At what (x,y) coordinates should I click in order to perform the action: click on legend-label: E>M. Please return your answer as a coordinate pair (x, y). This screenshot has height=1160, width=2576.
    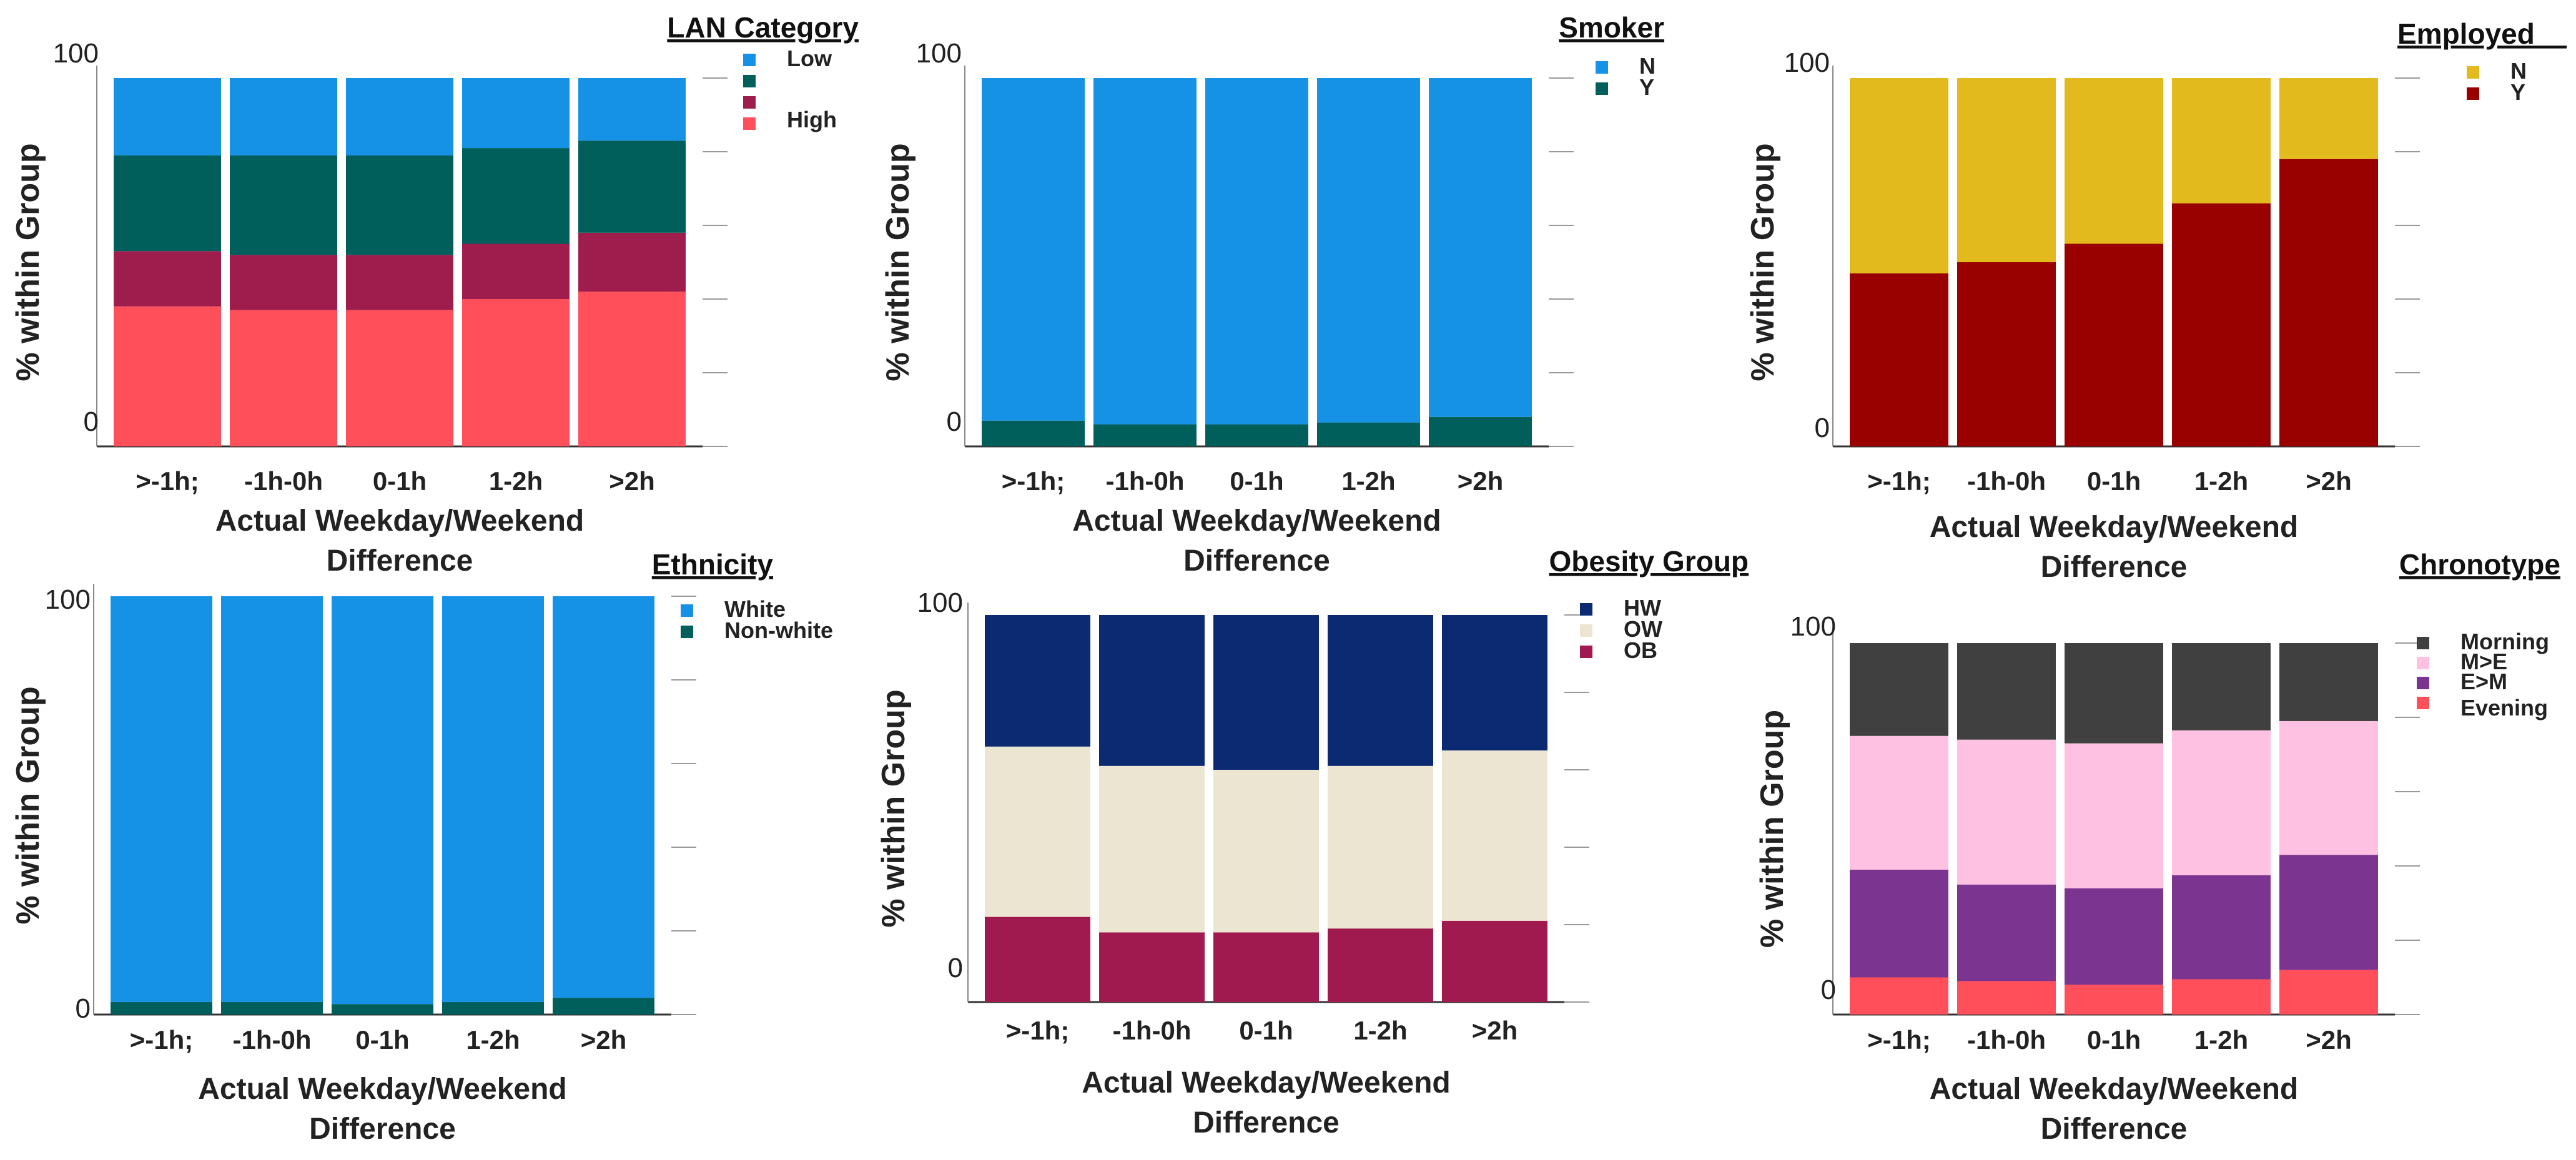
    Looking at the image, I should click on (2484, 681).